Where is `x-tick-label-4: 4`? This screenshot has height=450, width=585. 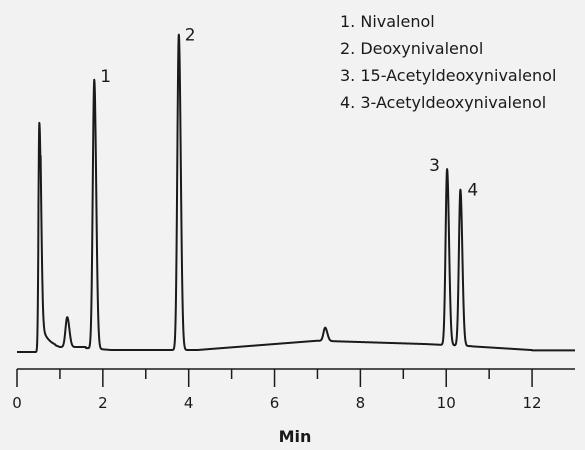
x-tick-label-4: 4 is located at coordinates (189, 403).